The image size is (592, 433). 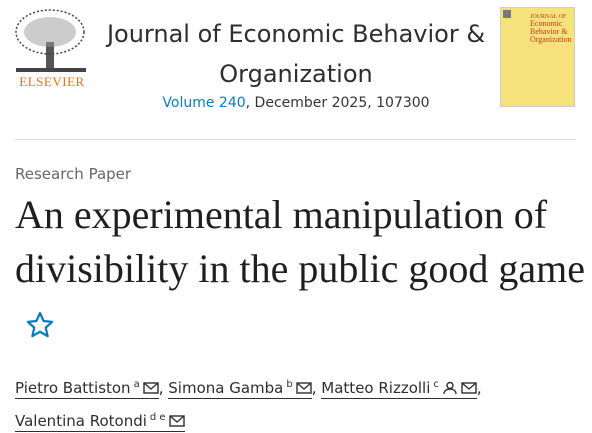 What do you see at coordinates (73, 174) in the screenshot?
I see `article-type: Research Paper` at bounding box center [73, 174].